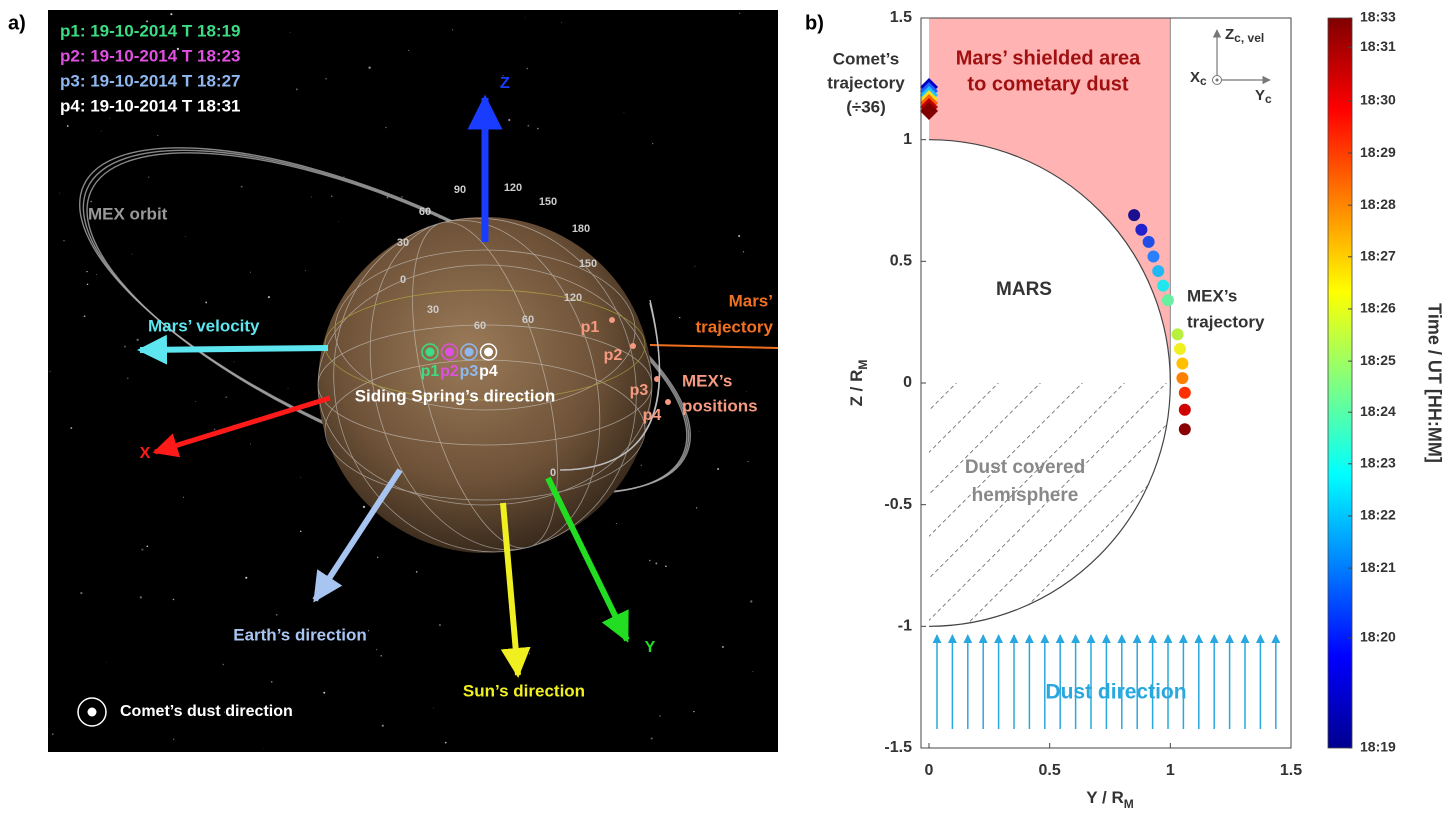 The height and width of the screenshot is (815, 1456). What do you see at coordinates (707, 380) in the screenshot?
I see `label: MEX’s` at bounding box center [707, 380].